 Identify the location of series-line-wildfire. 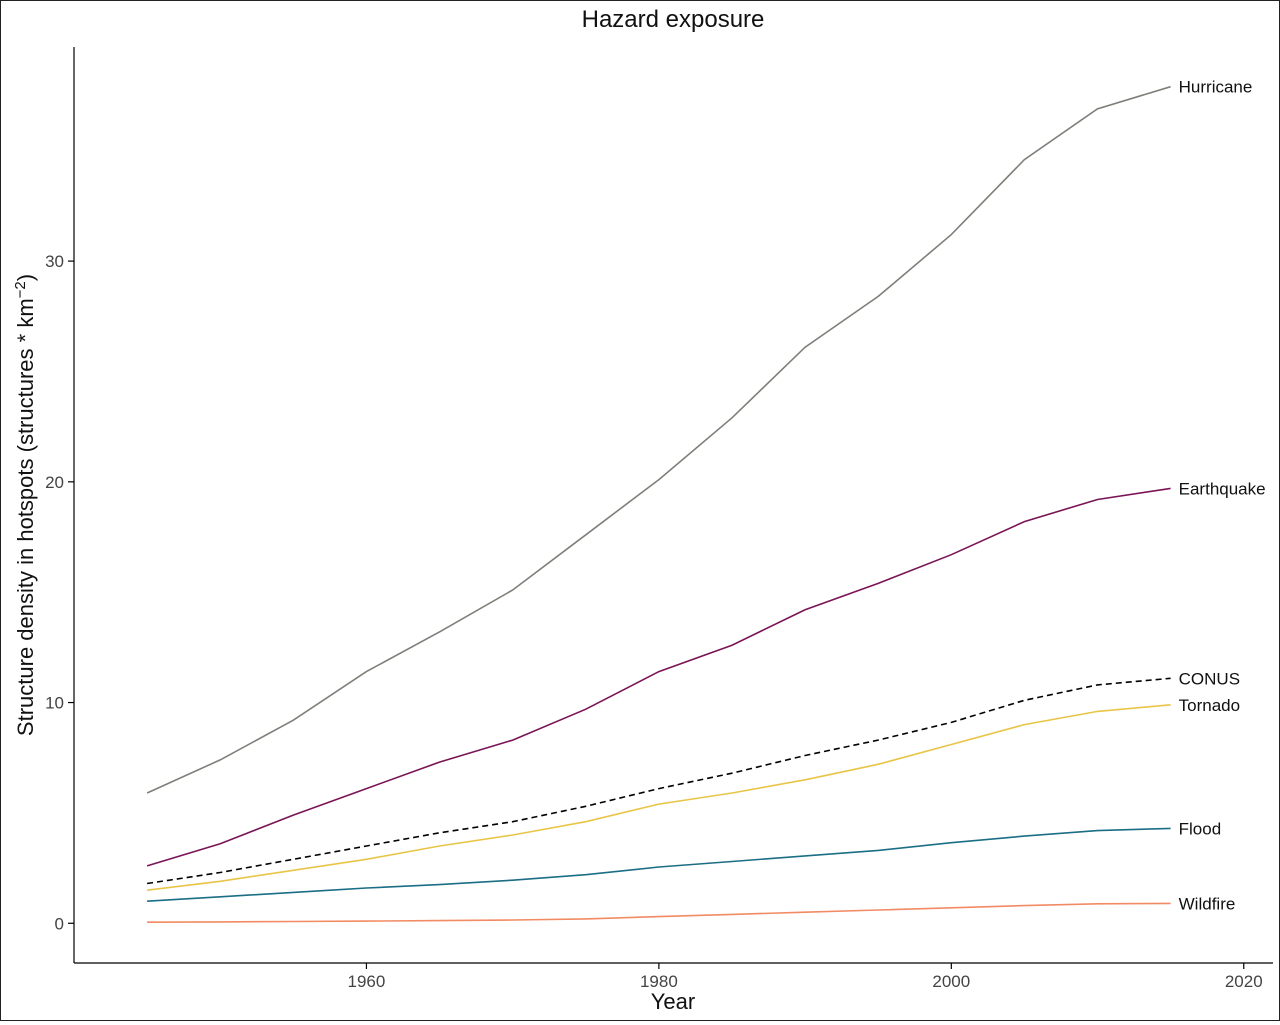
(659, 913).